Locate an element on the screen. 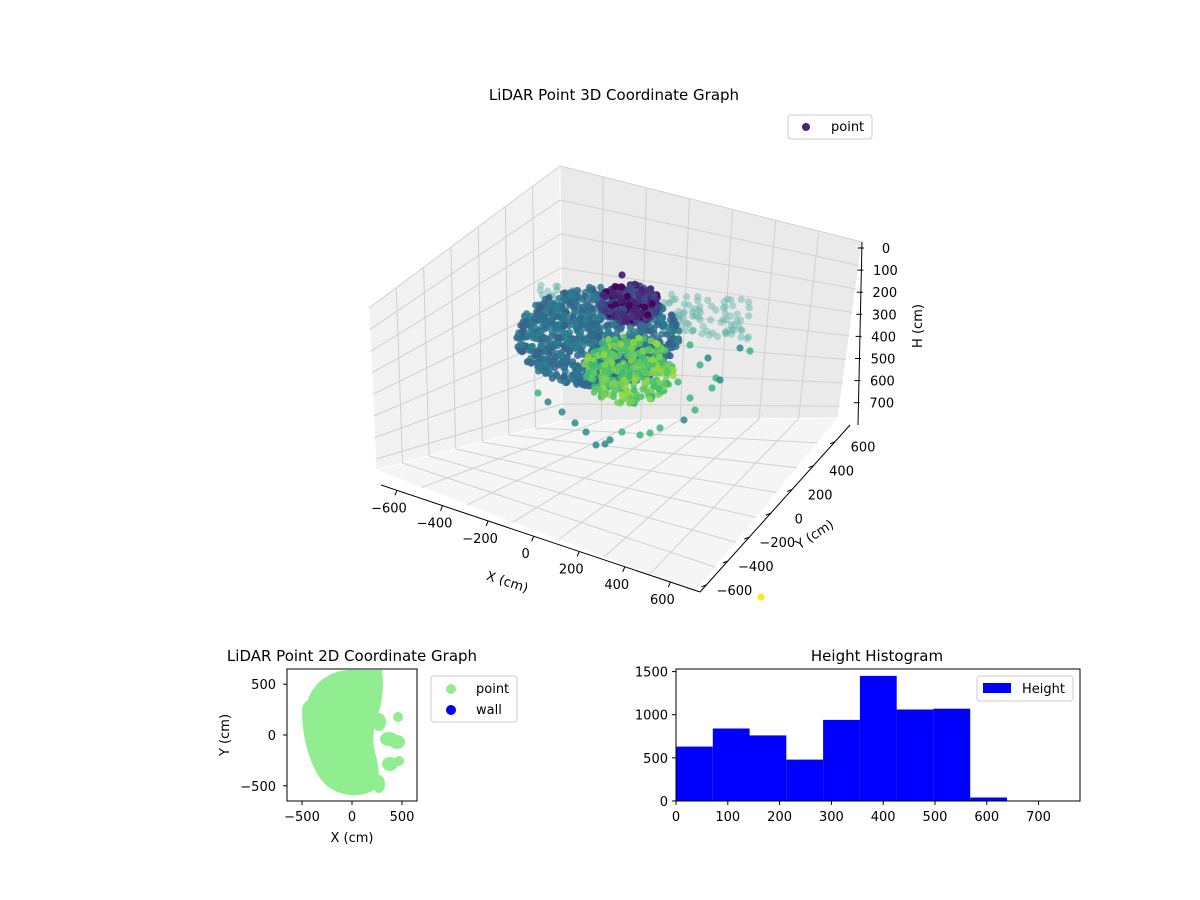 The image size is (1200, 900). histogram-legend-label: Height is located at coordinates (1043, 689).